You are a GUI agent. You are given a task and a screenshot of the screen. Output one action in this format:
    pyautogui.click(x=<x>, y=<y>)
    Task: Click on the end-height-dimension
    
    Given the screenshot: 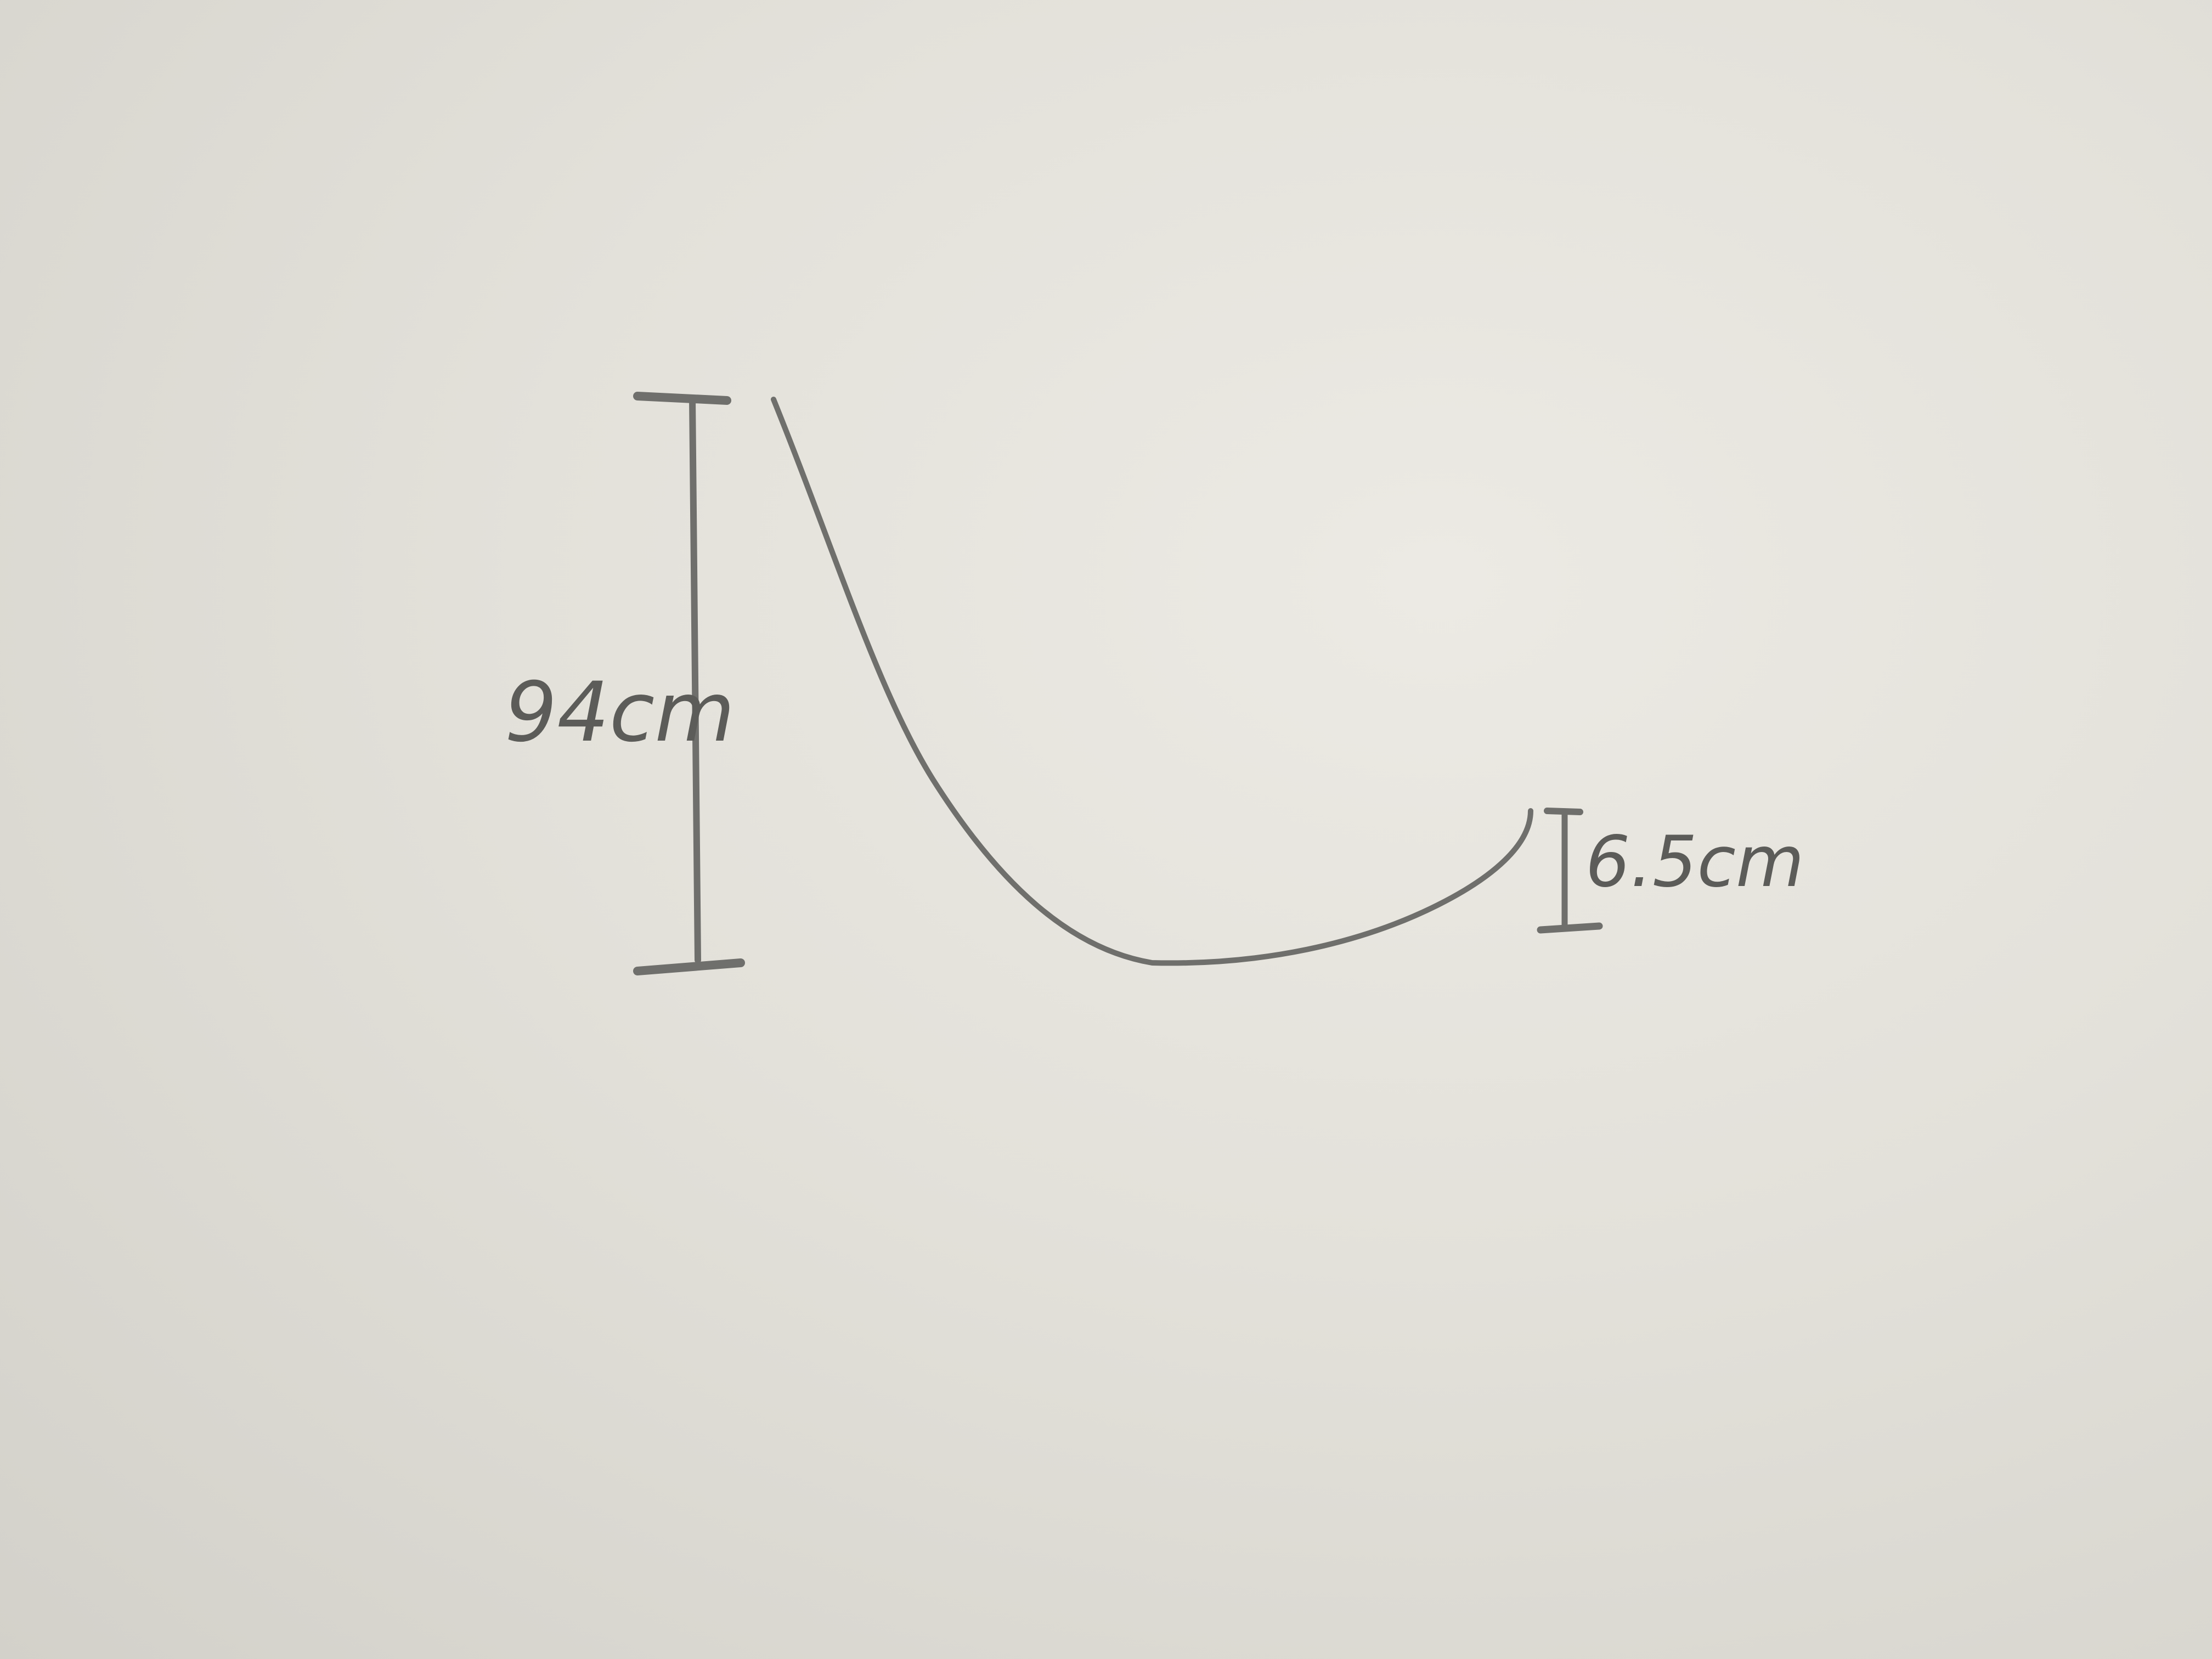 What is the action you would take?
    pyautogui.click(x=1570, y=871)
    